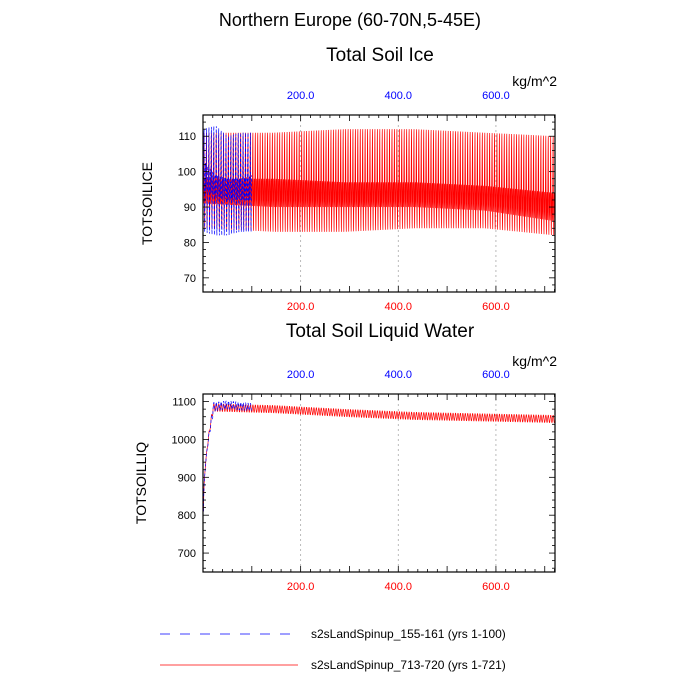 The image size is (700, 700). I want to click on panel2-xtick-label-top: 600.0, so click(496, 375).